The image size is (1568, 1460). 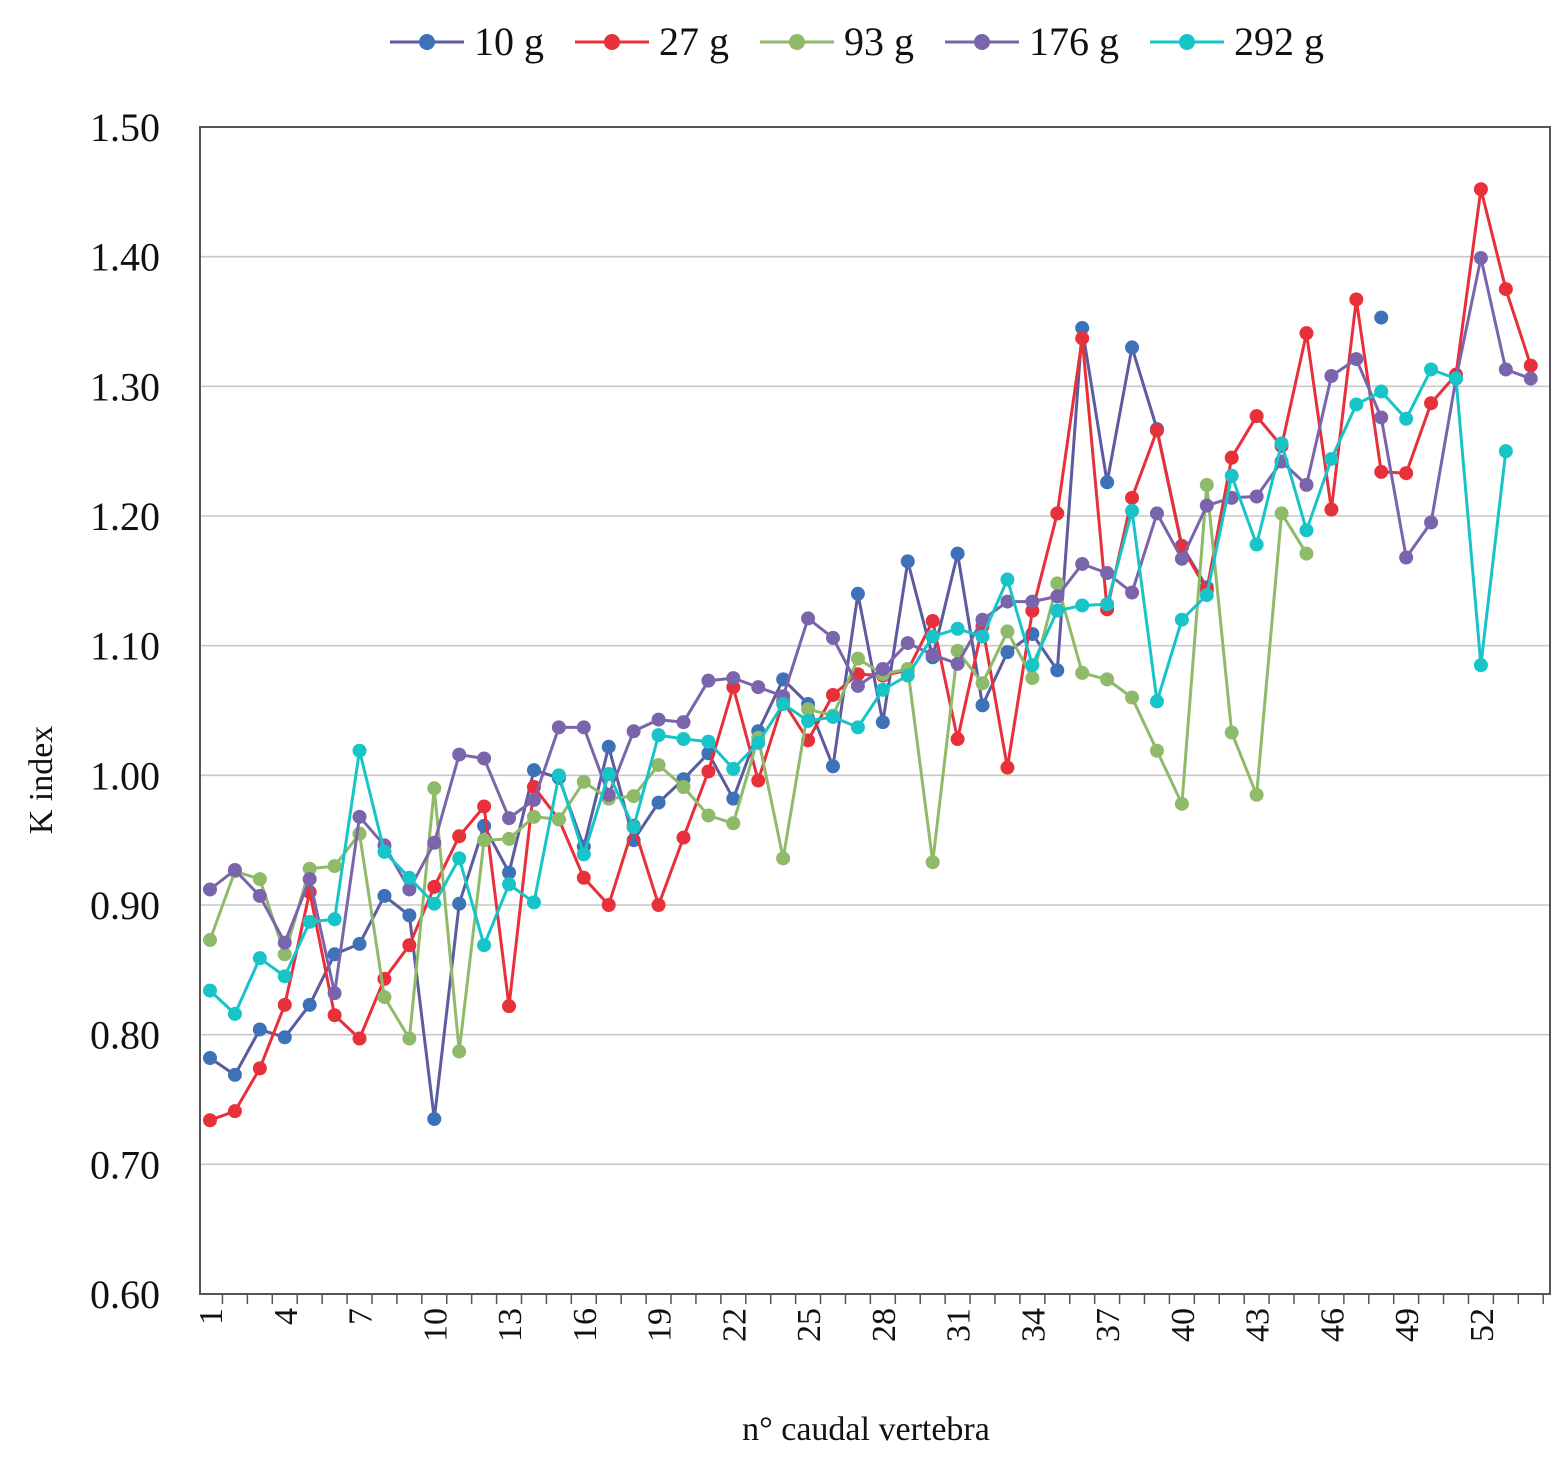 What do you see at coordinates (837, 41) in the screenshot?
I see `legend-item: 93 g` at bounding box center [837, 41].